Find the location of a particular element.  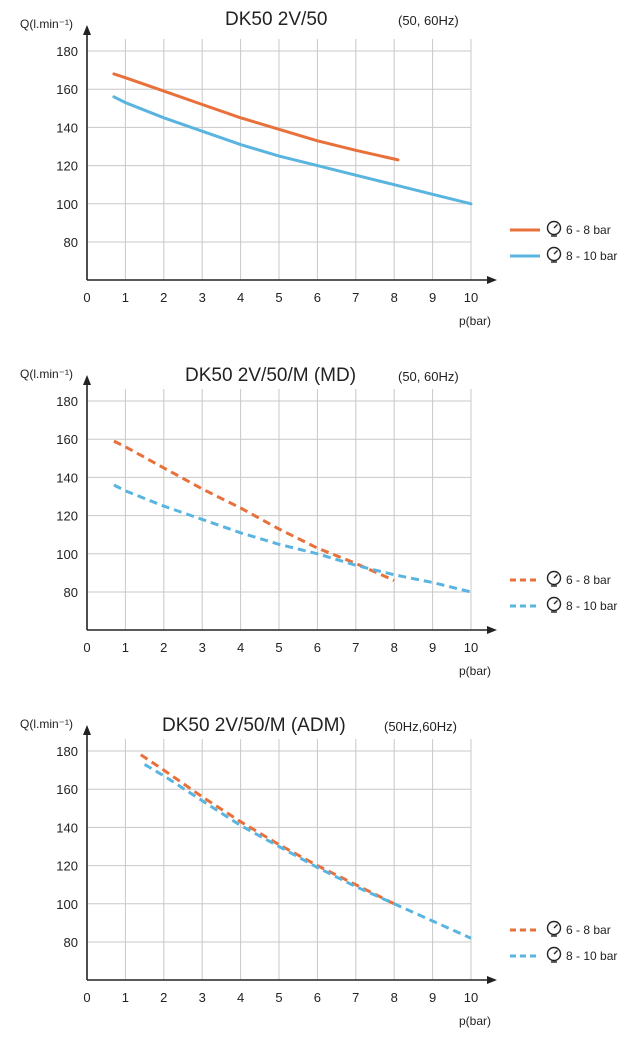

chart-subtitle: (50Hz,60Hz) is located at coordinates (420, 726).